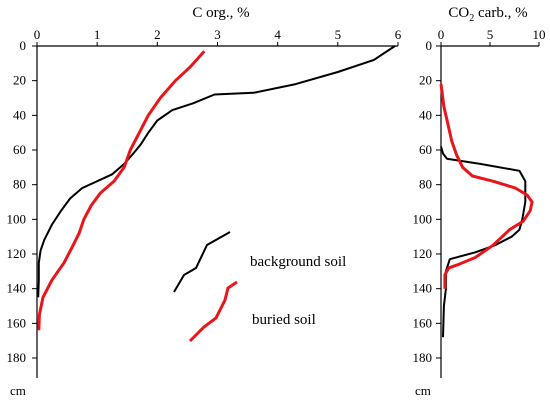  What do you see at coordinates (425, 80) in the screenshot?
I see `co2-carb-y-tick-label: 20` at bounding box center [425, 80].